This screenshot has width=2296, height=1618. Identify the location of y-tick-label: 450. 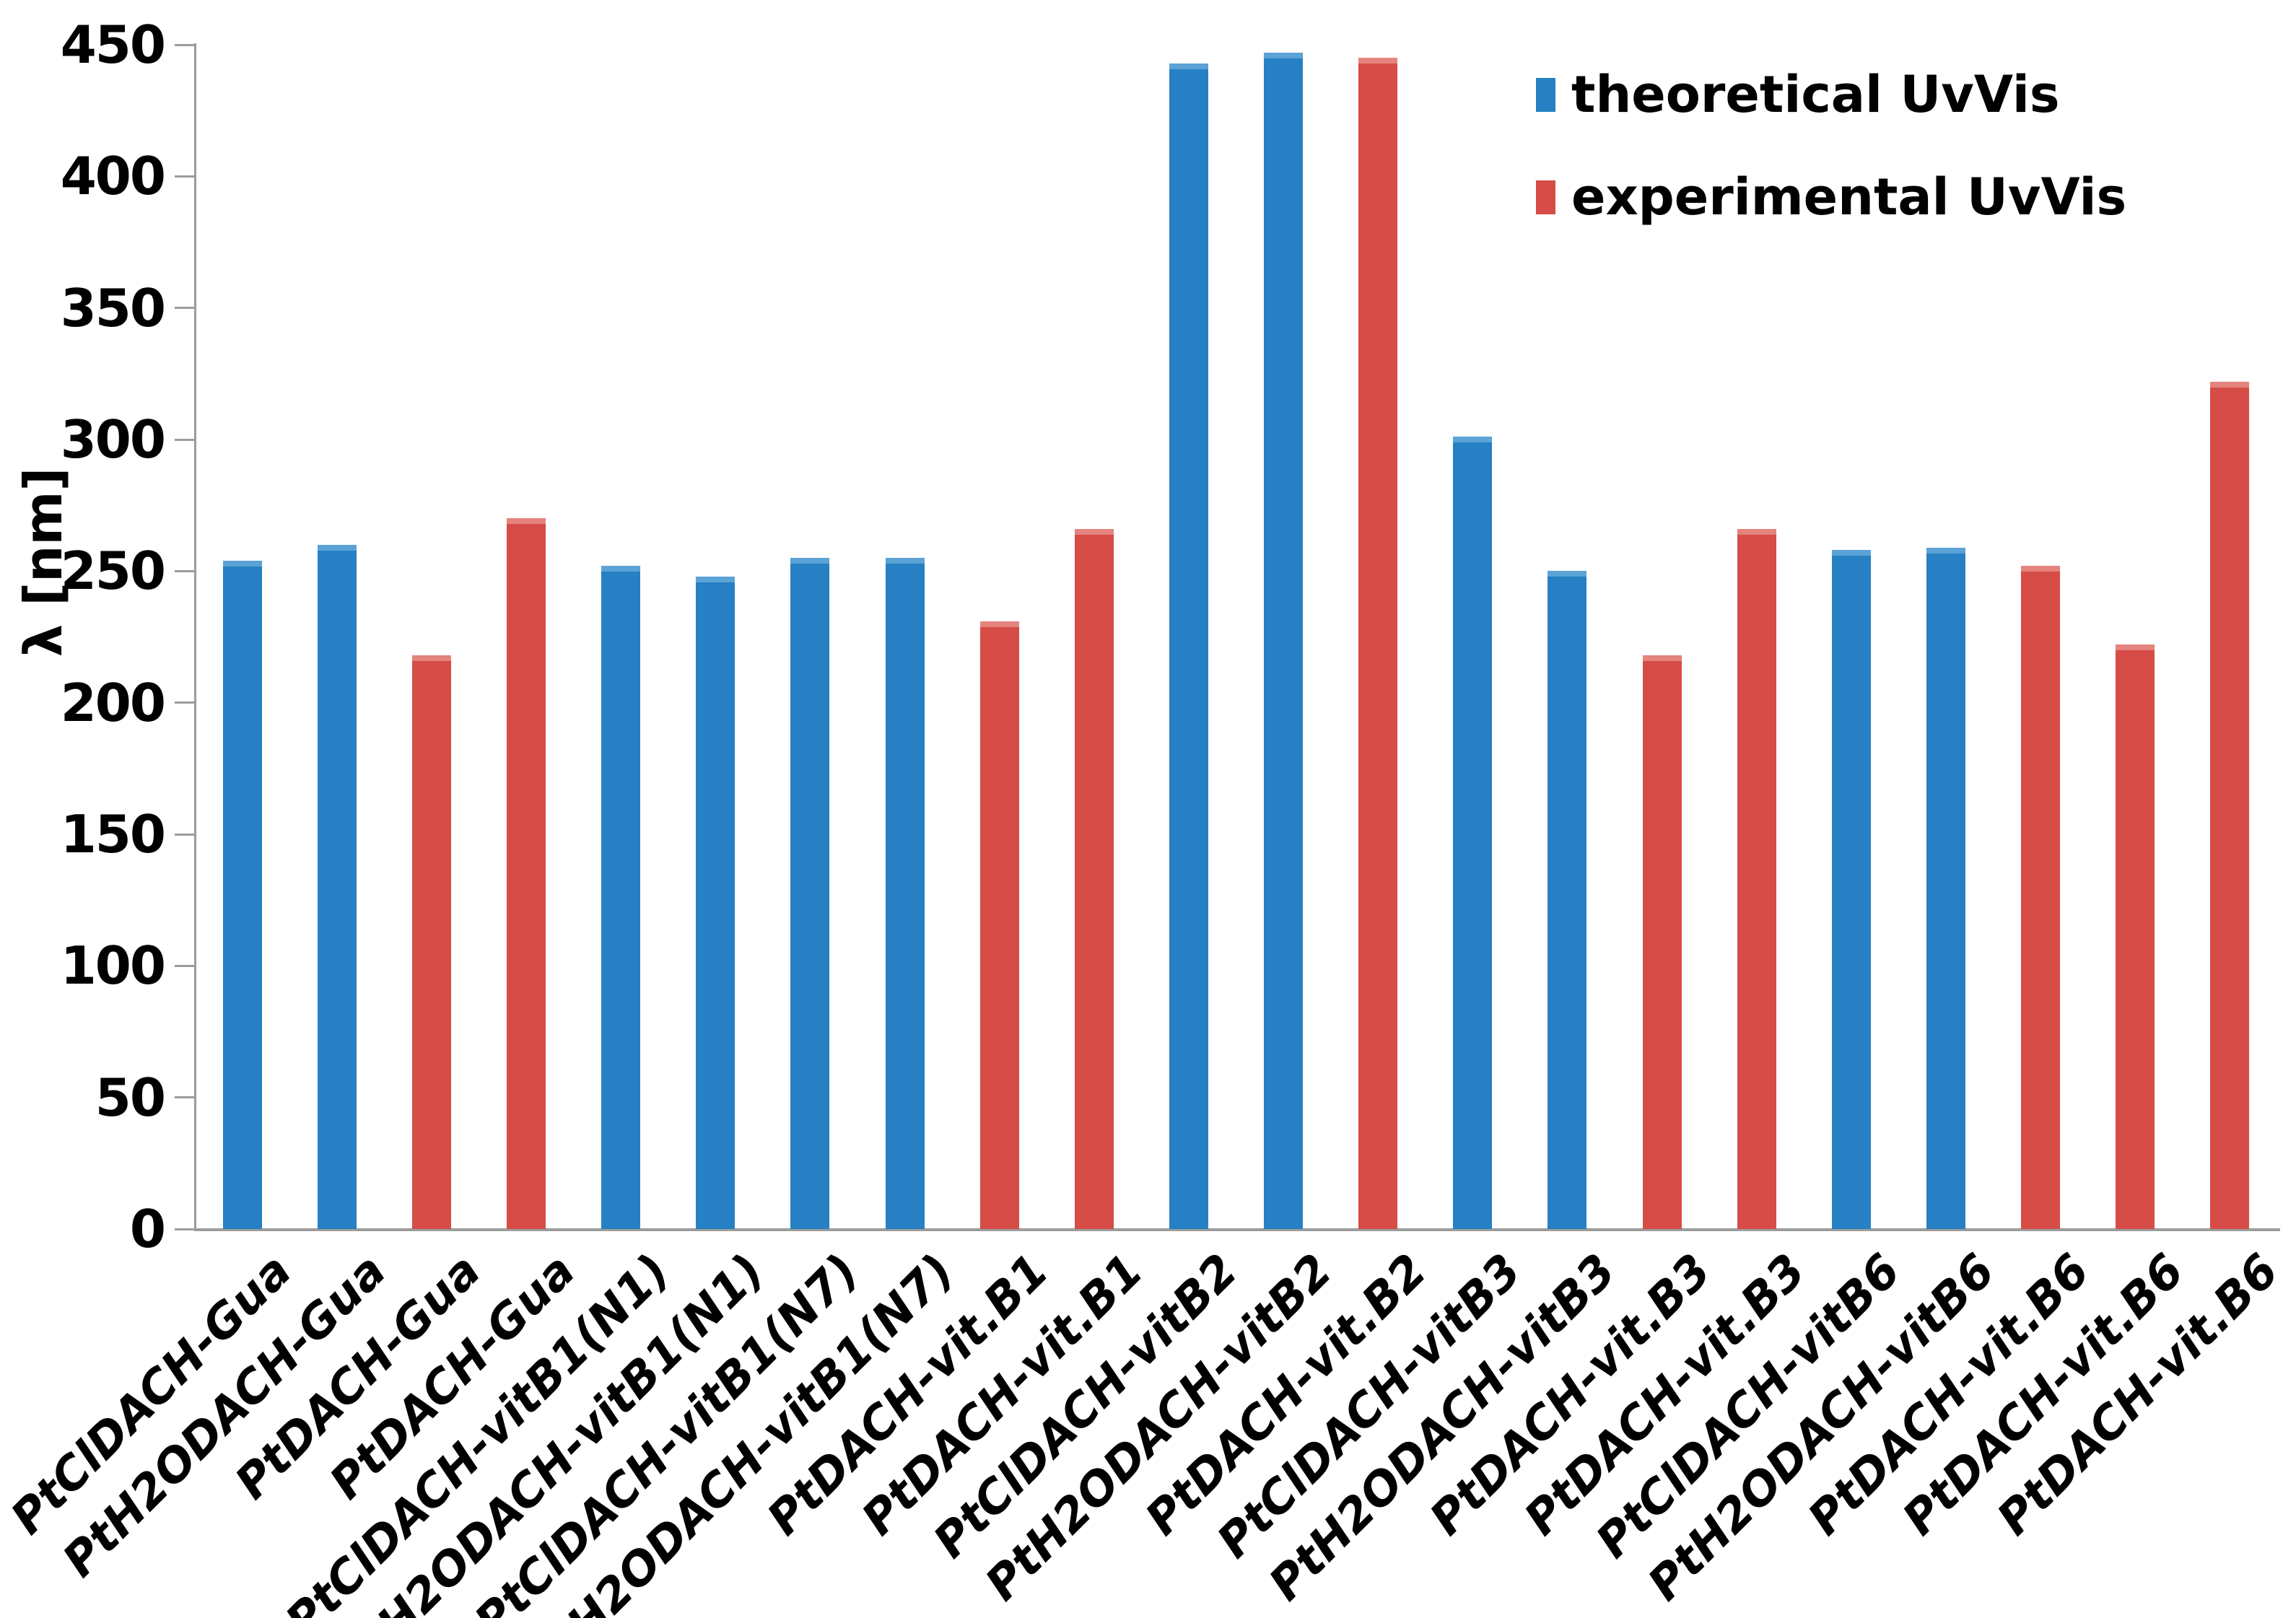
(113, 44).